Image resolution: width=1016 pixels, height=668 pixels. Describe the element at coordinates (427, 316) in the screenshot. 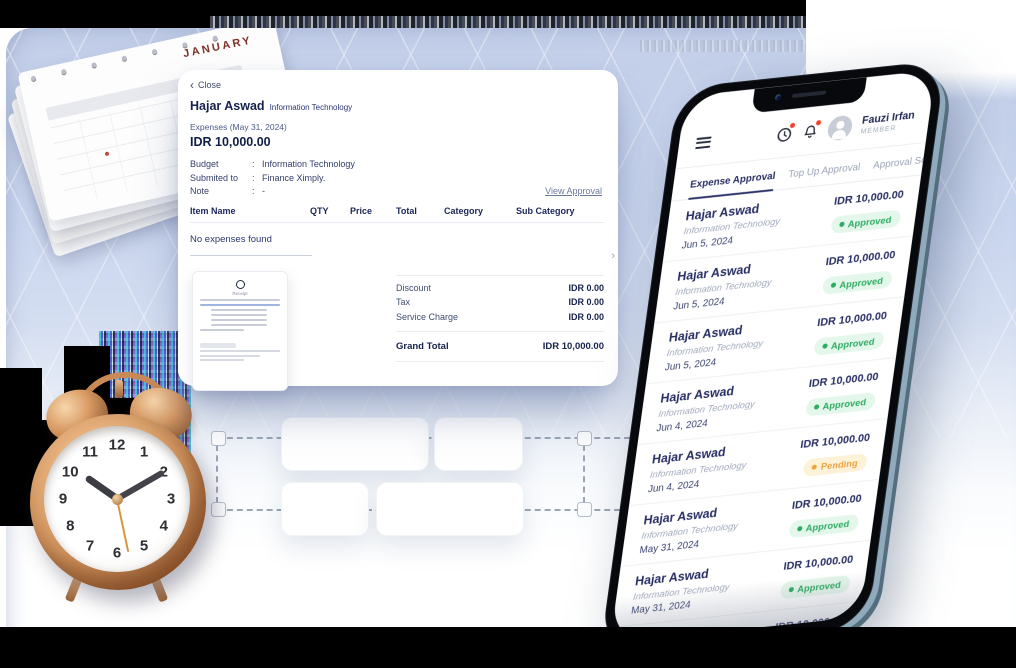

I see `summary-label: Service Charge` at that location.